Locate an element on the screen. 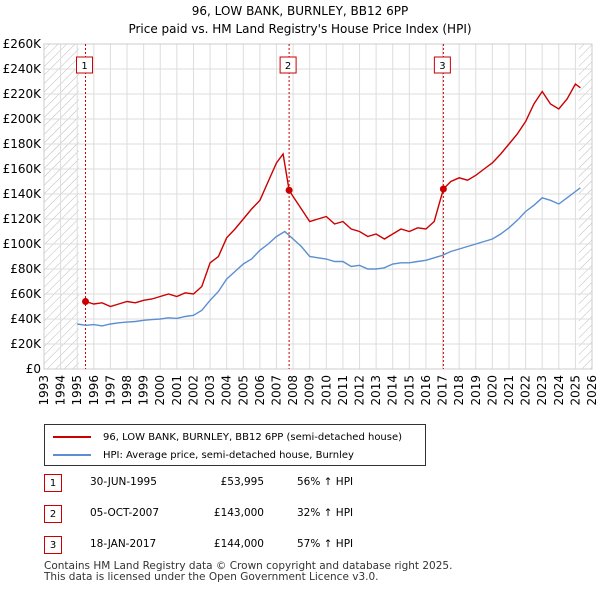 The image size is (600, 590). x-tick-label: 2014 is located at coordinates (393, 390).